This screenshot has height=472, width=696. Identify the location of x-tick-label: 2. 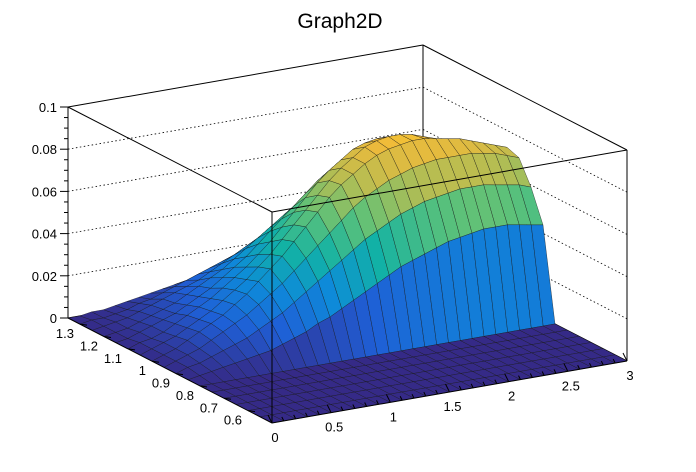
(511, 396).